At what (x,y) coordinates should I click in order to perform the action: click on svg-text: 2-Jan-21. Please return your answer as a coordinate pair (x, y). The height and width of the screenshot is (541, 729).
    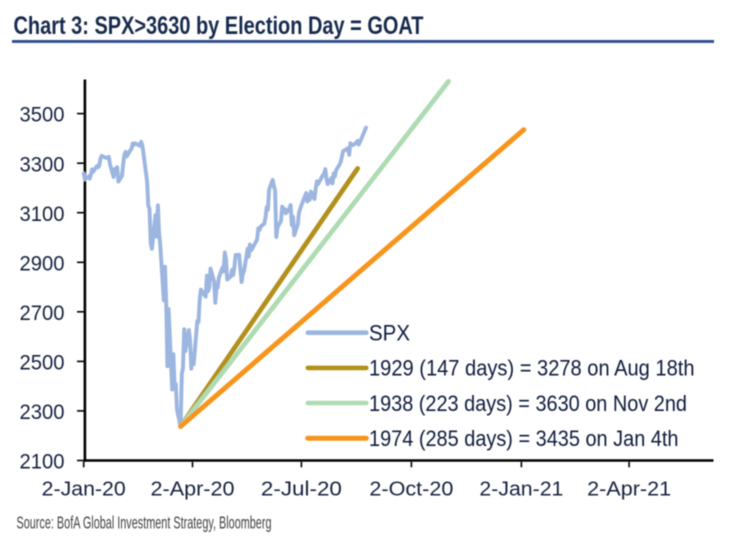
    Looking at the image, I should click on (521, 489).